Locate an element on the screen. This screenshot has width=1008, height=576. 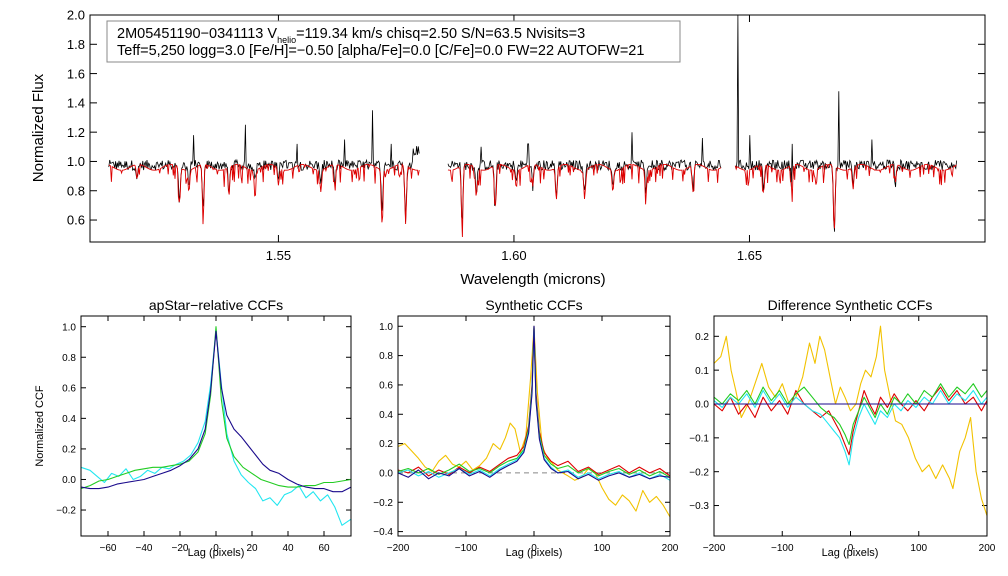
apstar-ccf-series-cyan is located at coordinates (216, 427).